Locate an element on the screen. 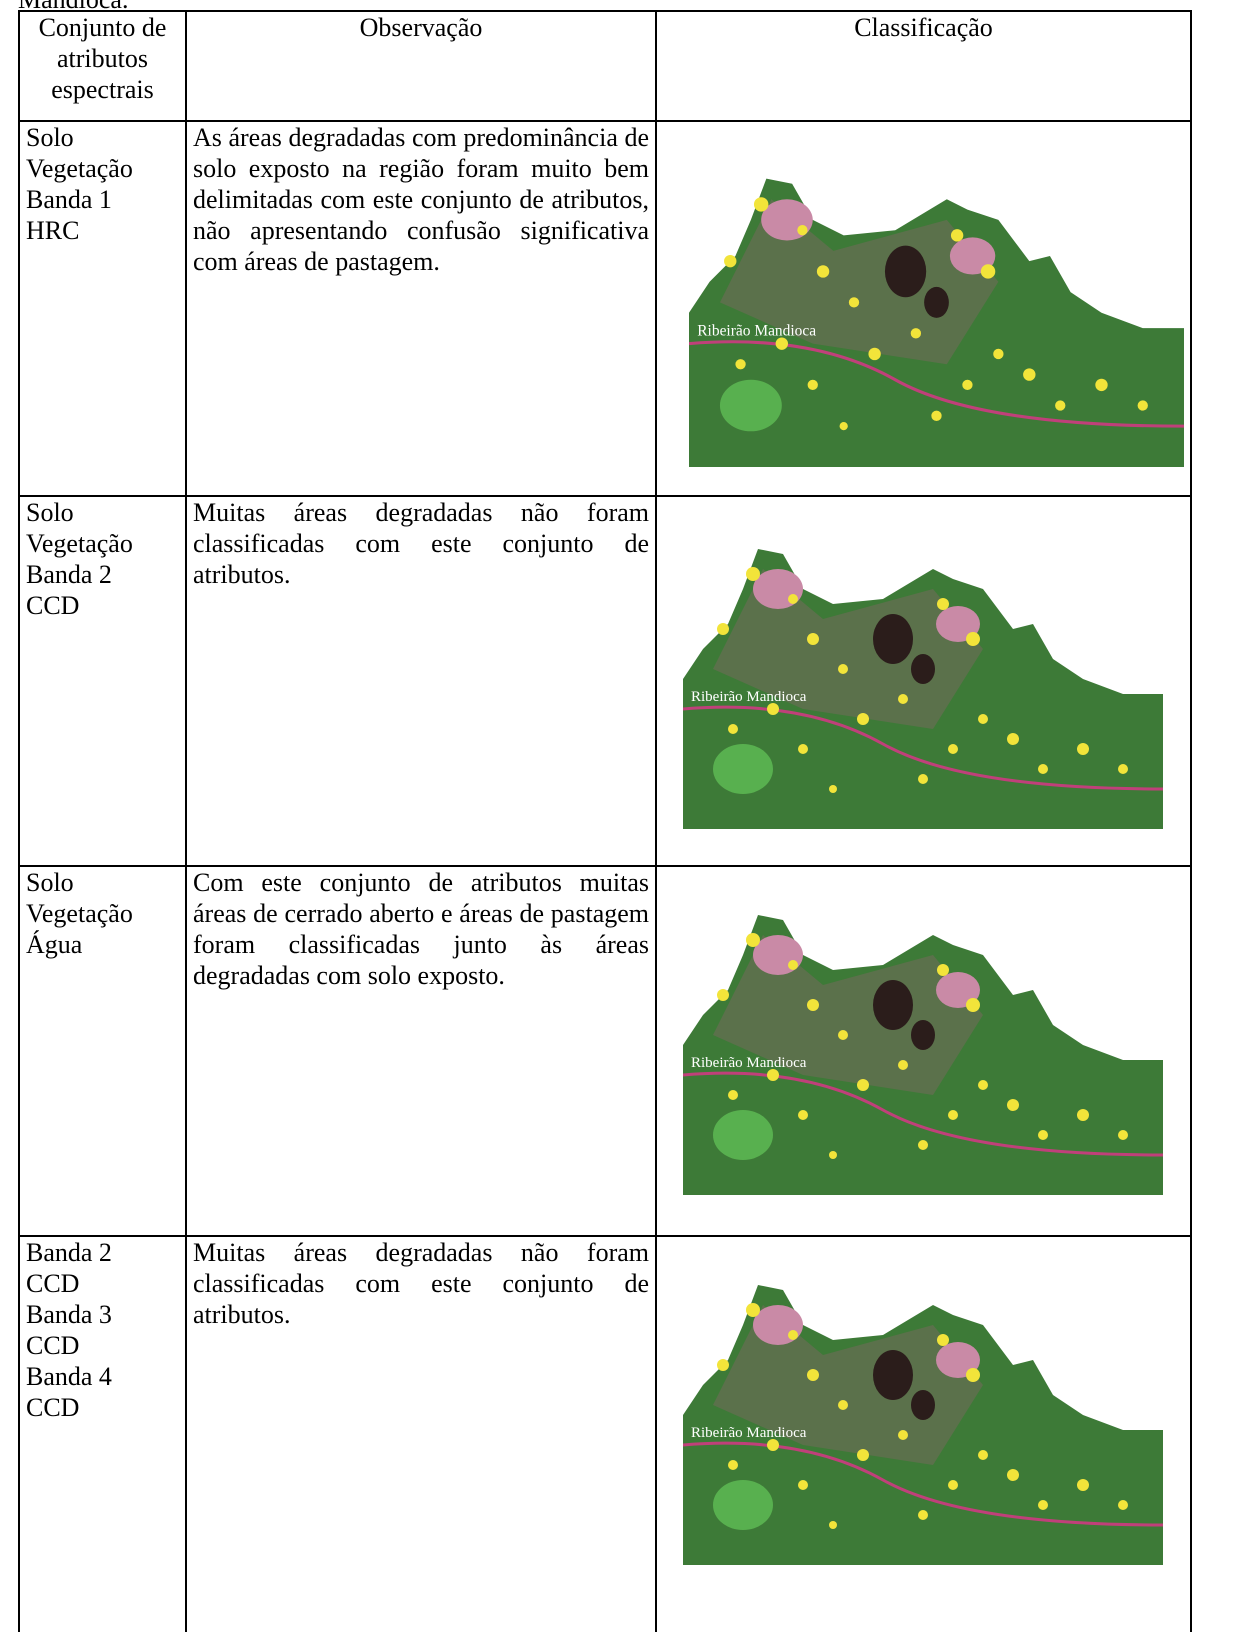  header: Conjunto de atributos espectrais is located at coordinates (102, 66).